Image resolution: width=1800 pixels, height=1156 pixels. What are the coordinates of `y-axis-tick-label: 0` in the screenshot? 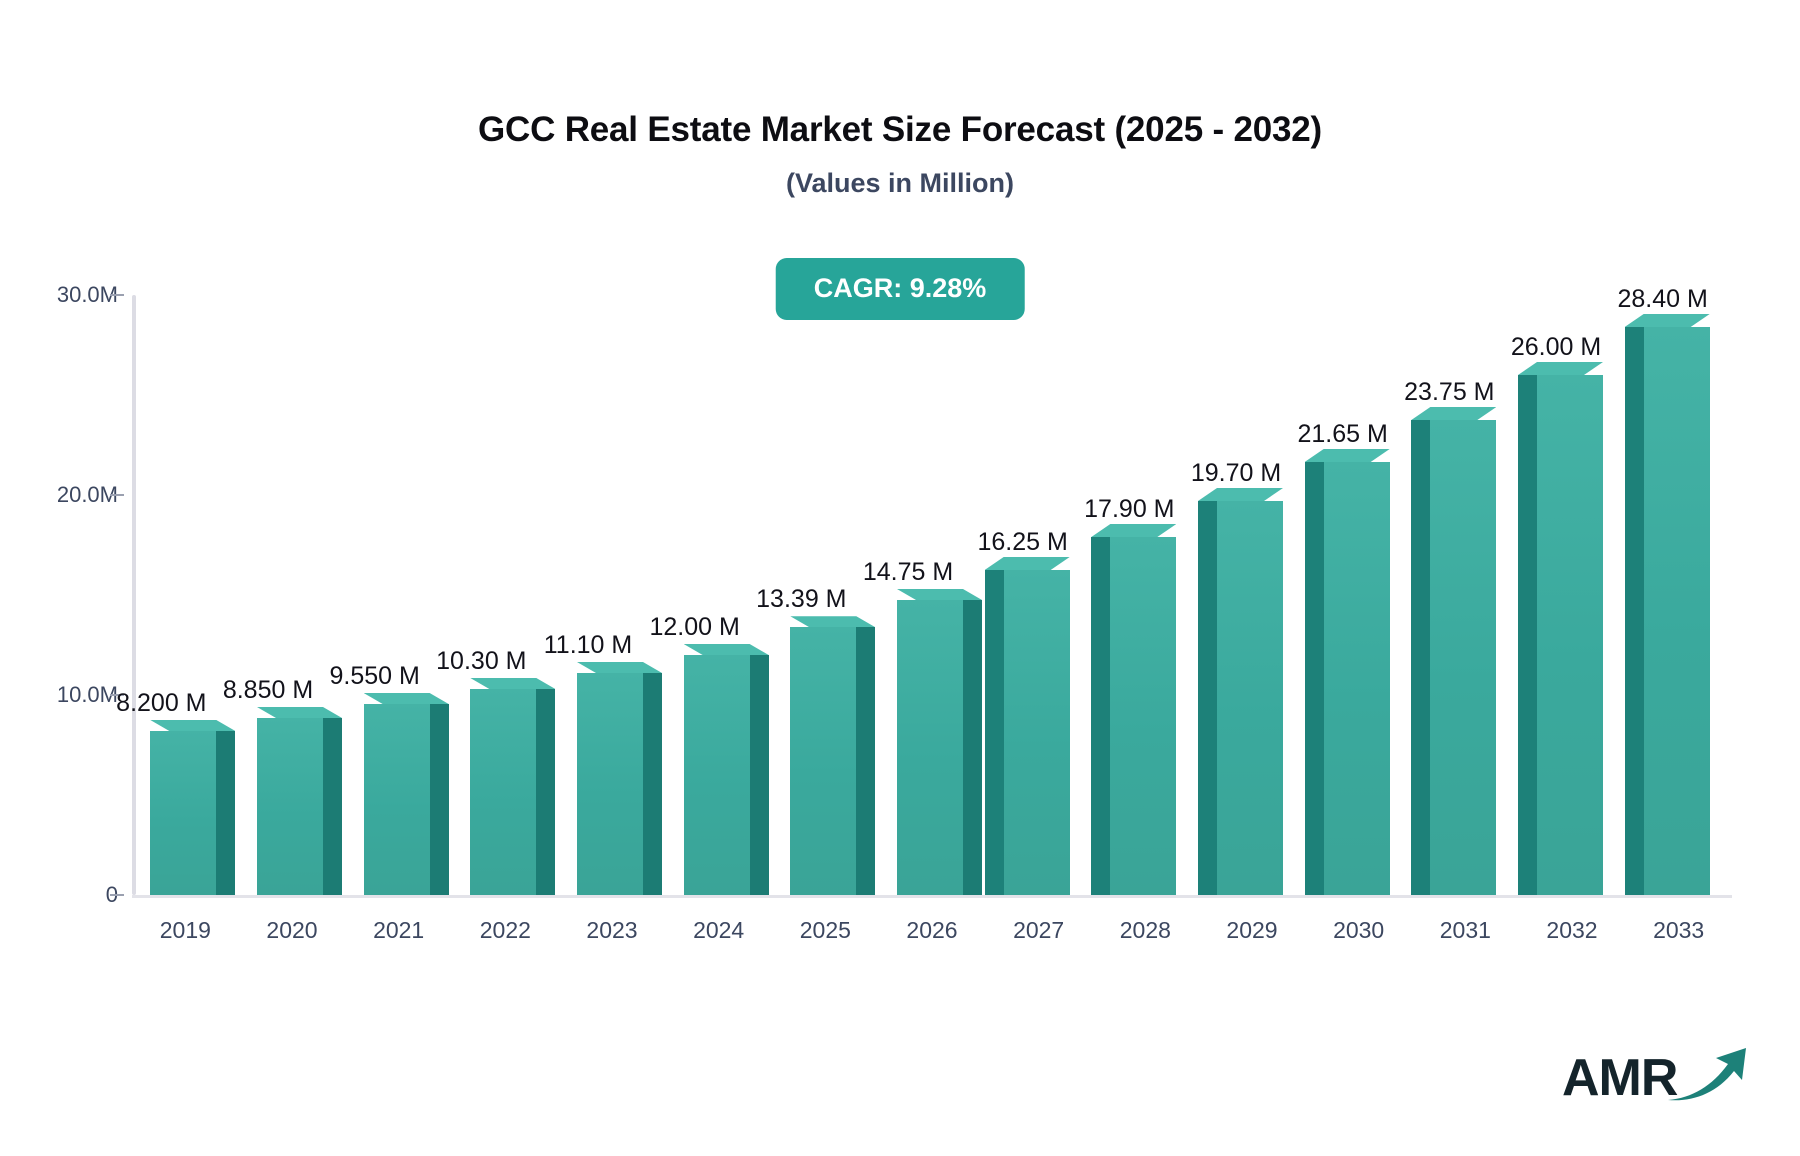 It's located at (111, 894).